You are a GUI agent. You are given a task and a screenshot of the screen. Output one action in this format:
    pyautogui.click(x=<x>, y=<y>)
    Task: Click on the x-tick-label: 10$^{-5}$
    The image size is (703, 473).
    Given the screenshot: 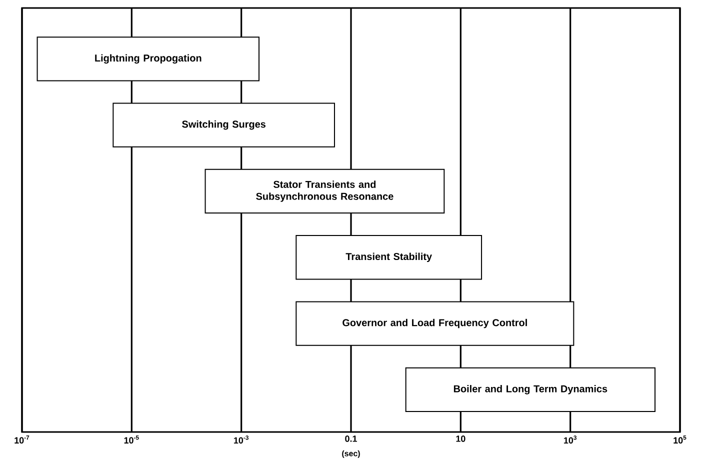 What is the action you would take?
    pyautogui.click(x=131, y=440)
    